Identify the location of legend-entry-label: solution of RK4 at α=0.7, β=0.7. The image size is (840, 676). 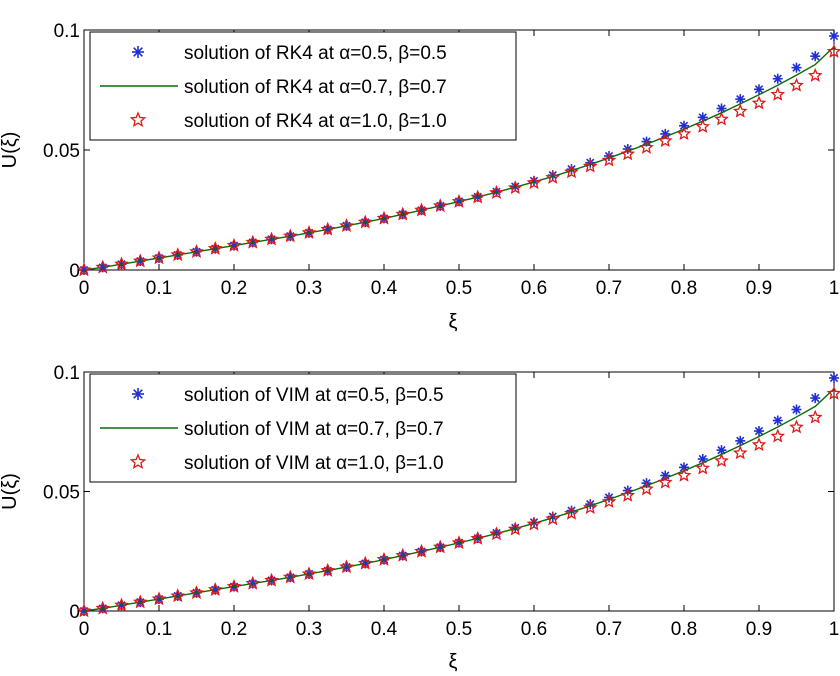
(315, 87).